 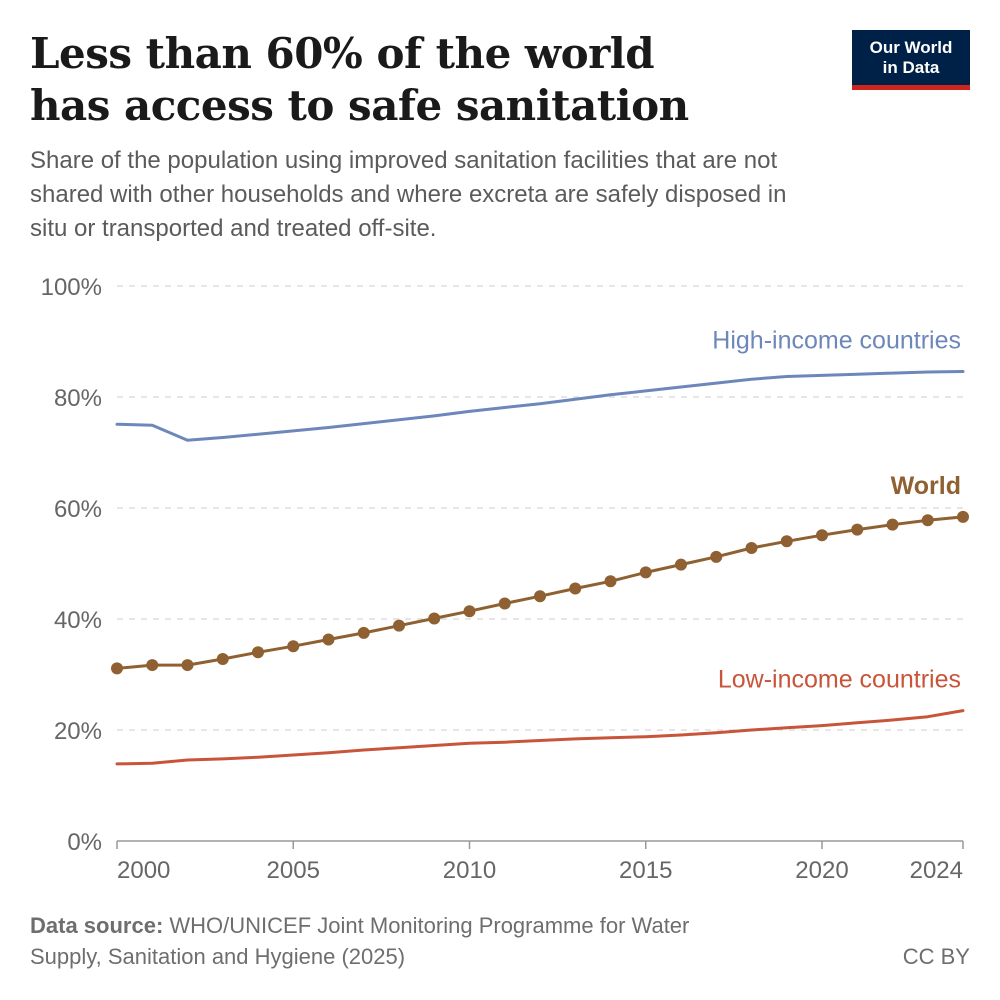 What do you see at coordinates (143, 870) in the screenshot?
I see `x-tick-label: 2000` at bounding box center [143, 870].